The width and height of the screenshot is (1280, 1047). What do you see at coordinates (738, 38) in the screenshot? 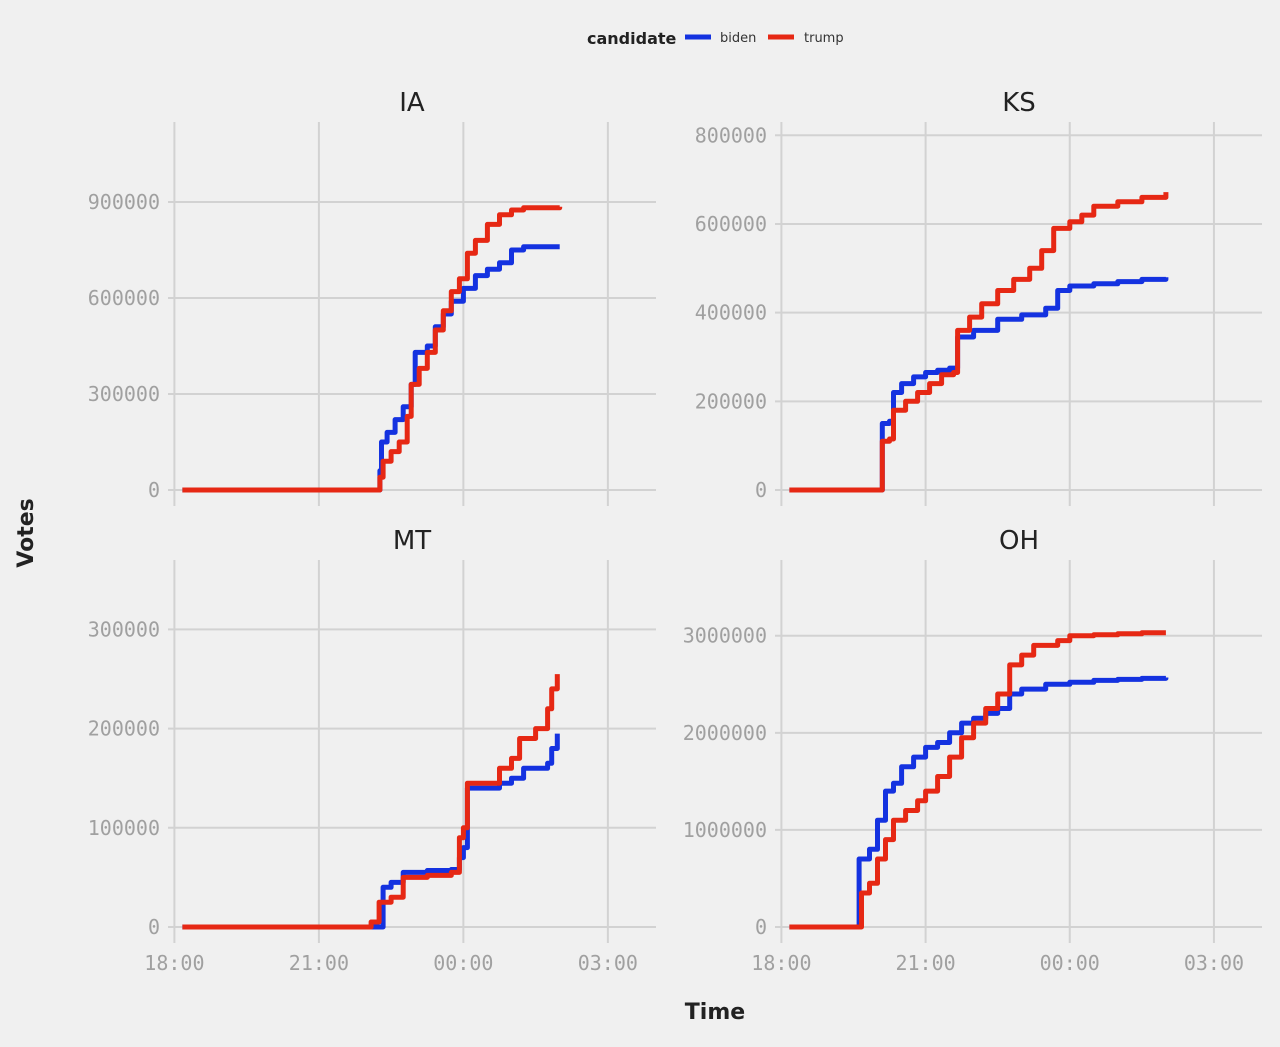
I see `legend-label-biden: biden` at bounding box center [738, 38].